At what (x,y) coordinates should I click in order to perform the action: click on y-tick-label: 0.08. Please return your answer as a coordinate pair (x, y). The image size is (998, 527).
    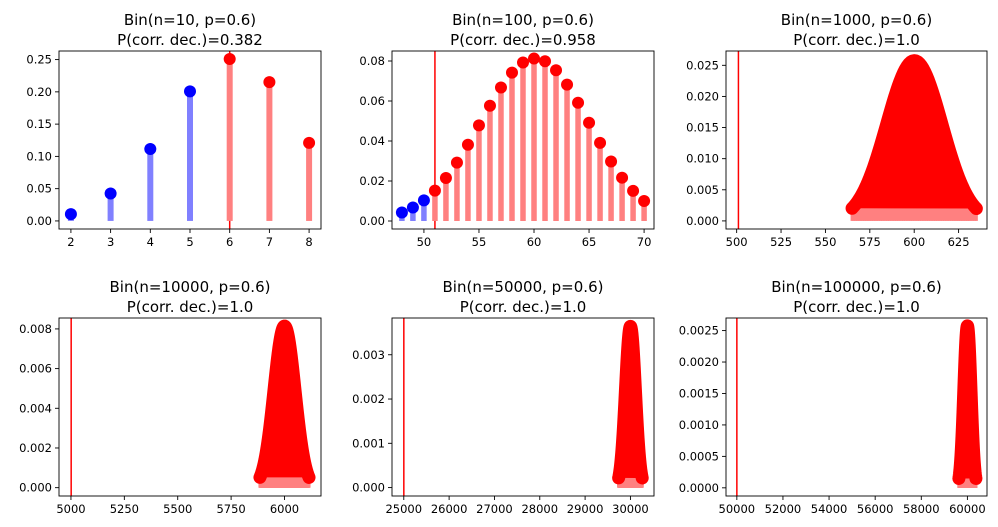
    Looking at the image, I should click on (372, 61).